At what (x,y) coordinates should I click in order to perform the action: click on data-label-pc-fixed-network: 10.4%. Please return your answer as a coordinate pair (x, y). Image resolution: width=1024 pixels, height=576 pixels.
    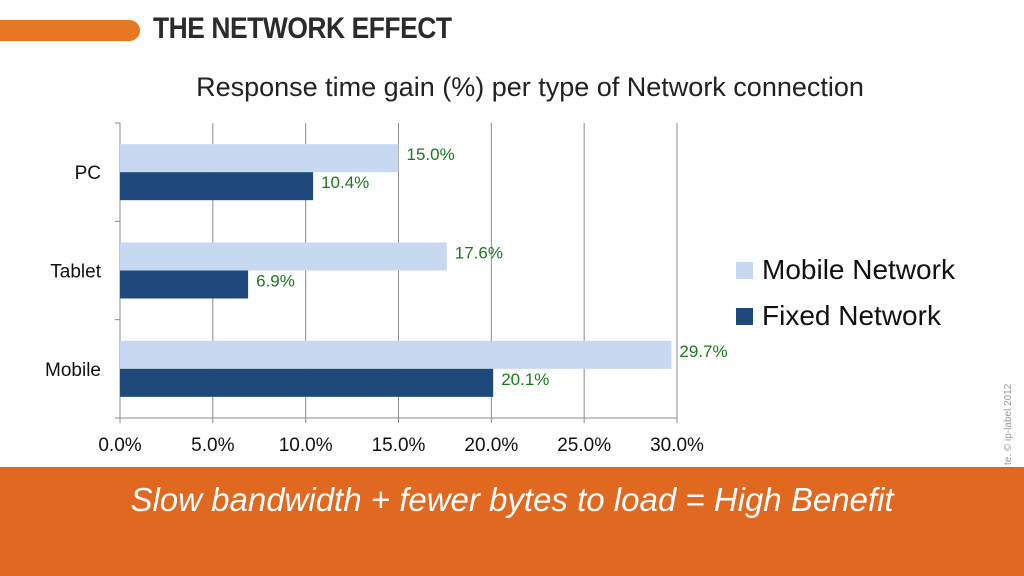
    Looking at the image, I should click on (345, 182).